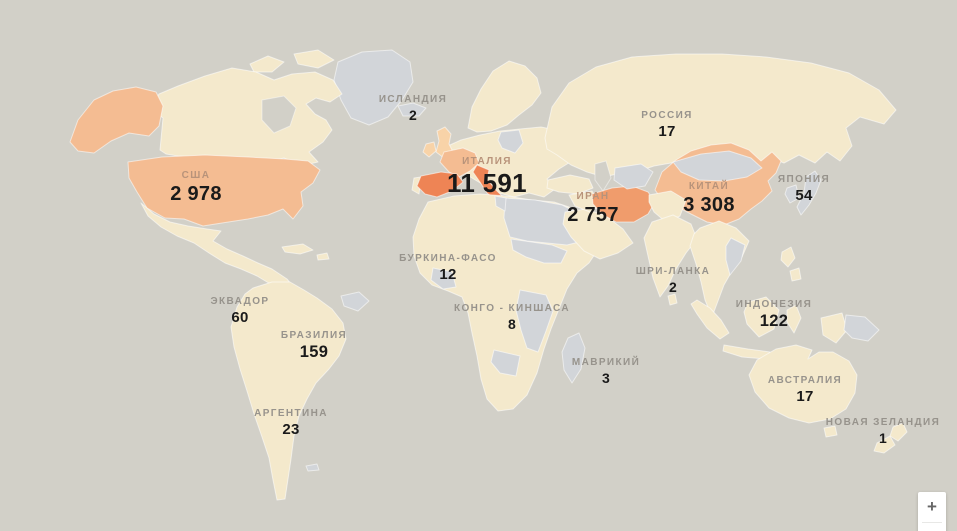 This screenshot has width=957, height=531. I want to click on caspian-sea, so click(603, 176).